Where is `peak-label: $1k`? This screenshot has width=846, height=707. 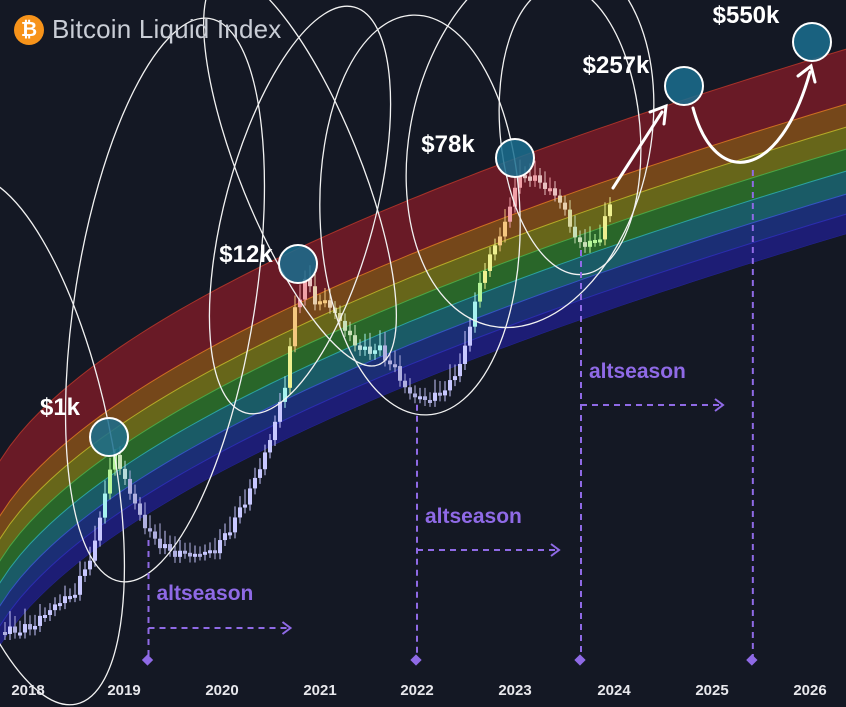
peak-label: $1k is located at coordinates (60, 407).